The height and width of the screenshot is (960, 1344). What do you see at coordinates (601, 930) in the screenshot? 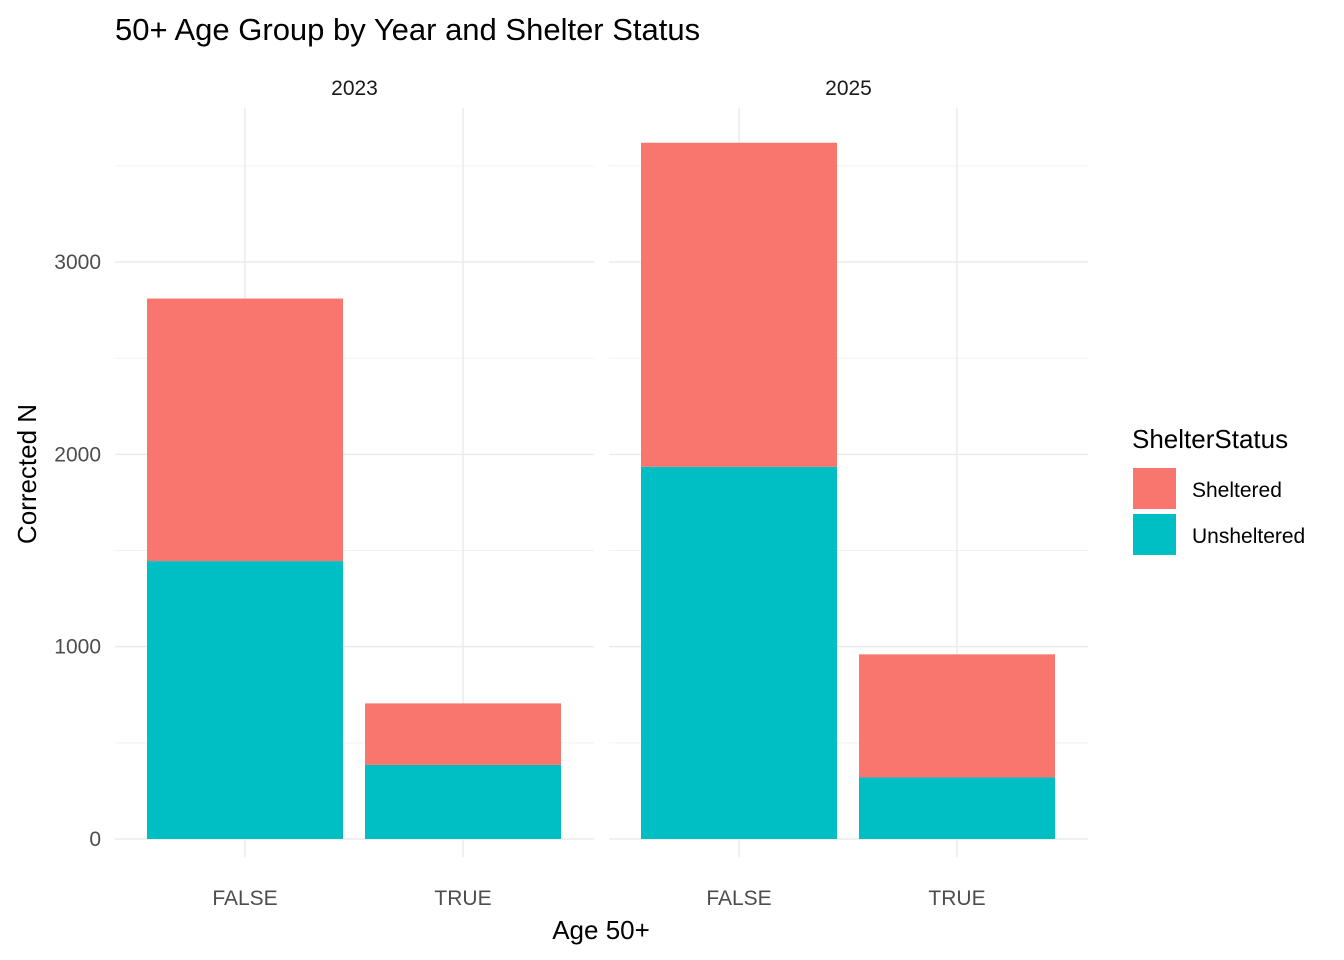
I see `x-axis-title: Age 50+` at bounding box center [601, 930].